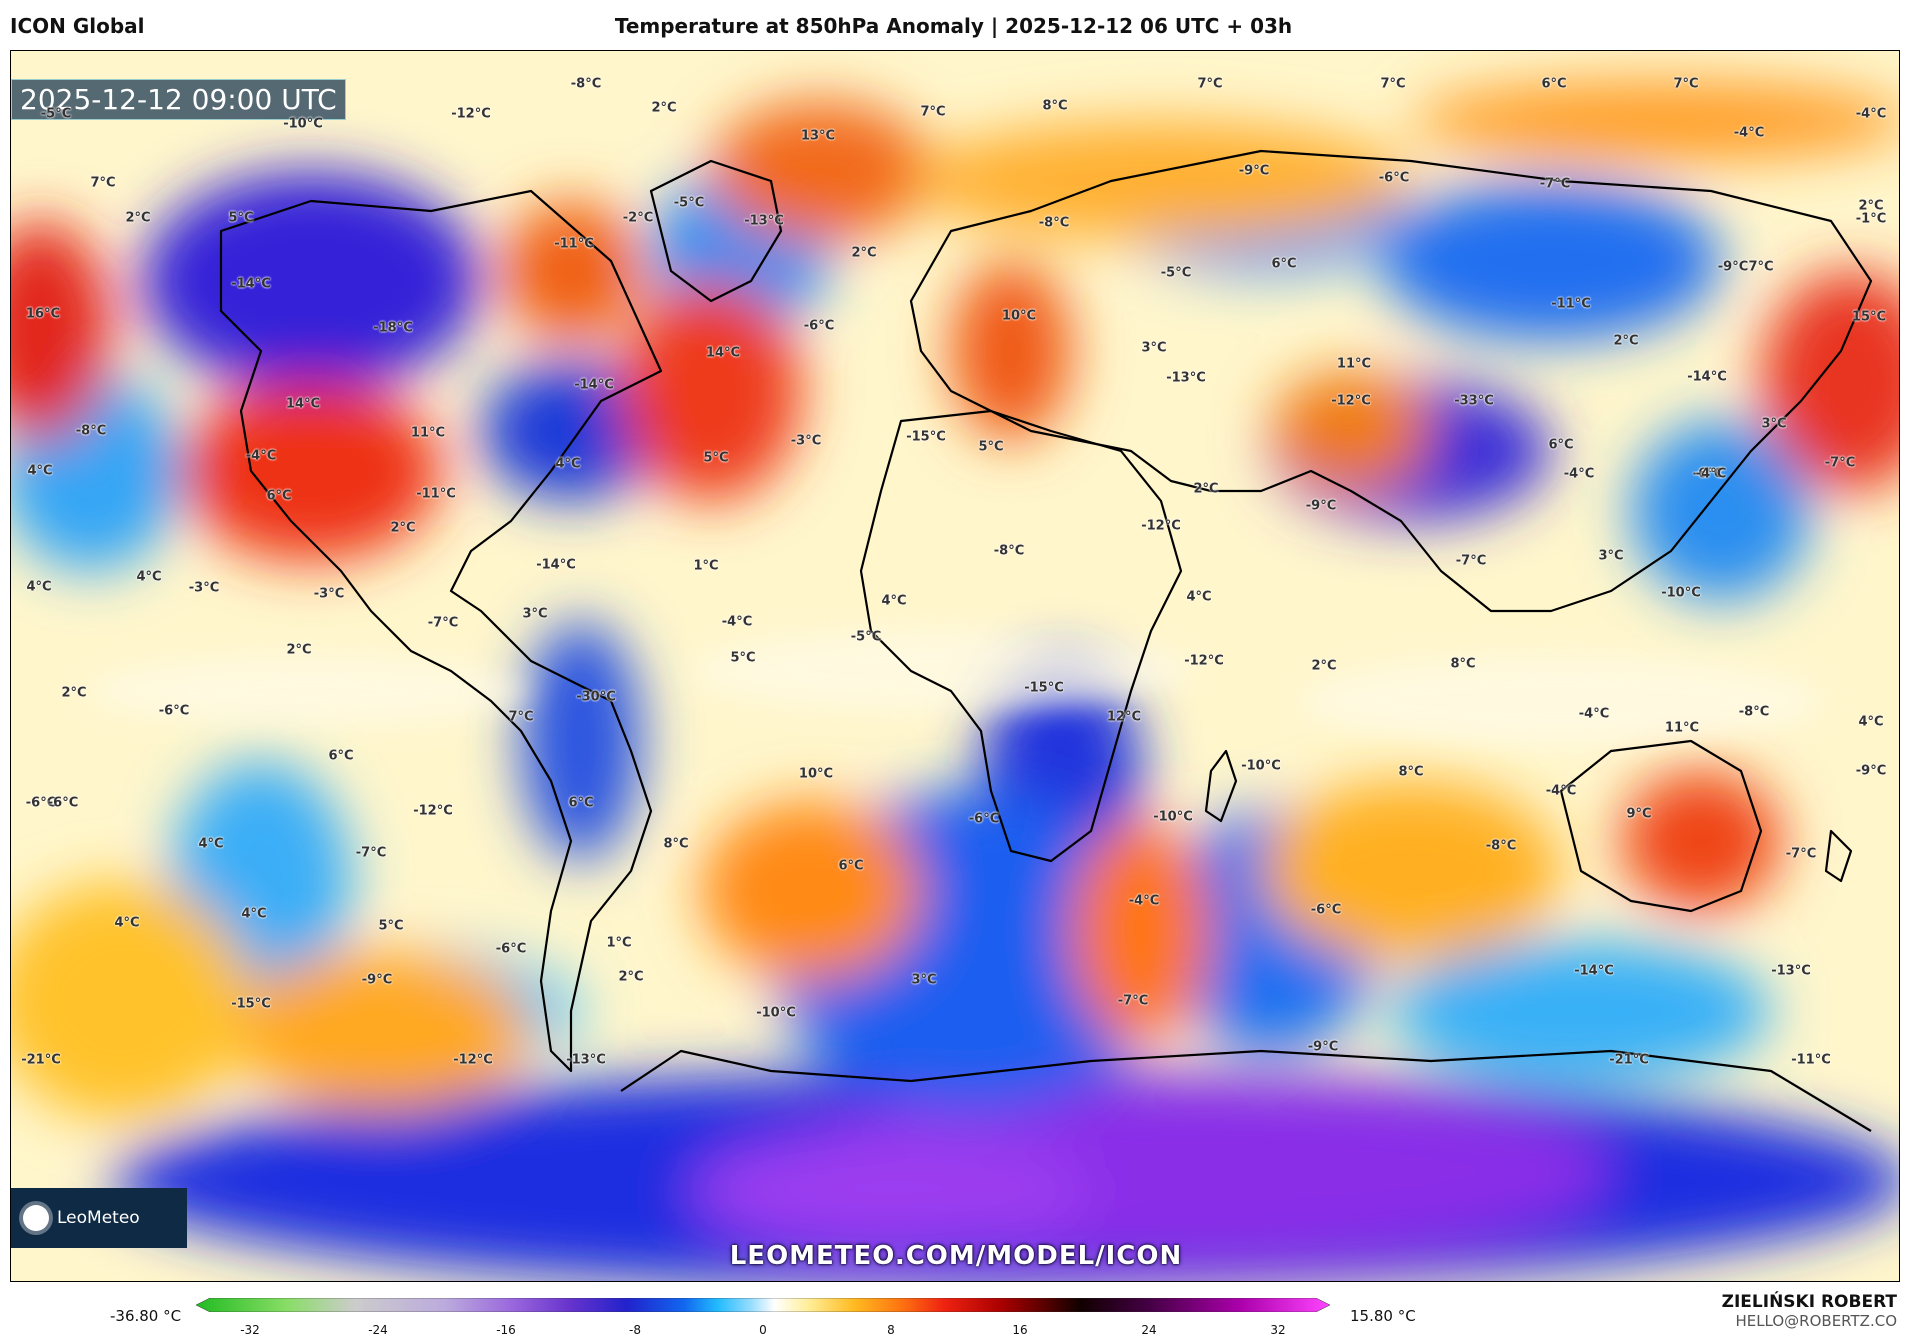  Describe the element at coordinates (250, 1330) in the screenshot. I see `colorbar-tick: -32` at that location.